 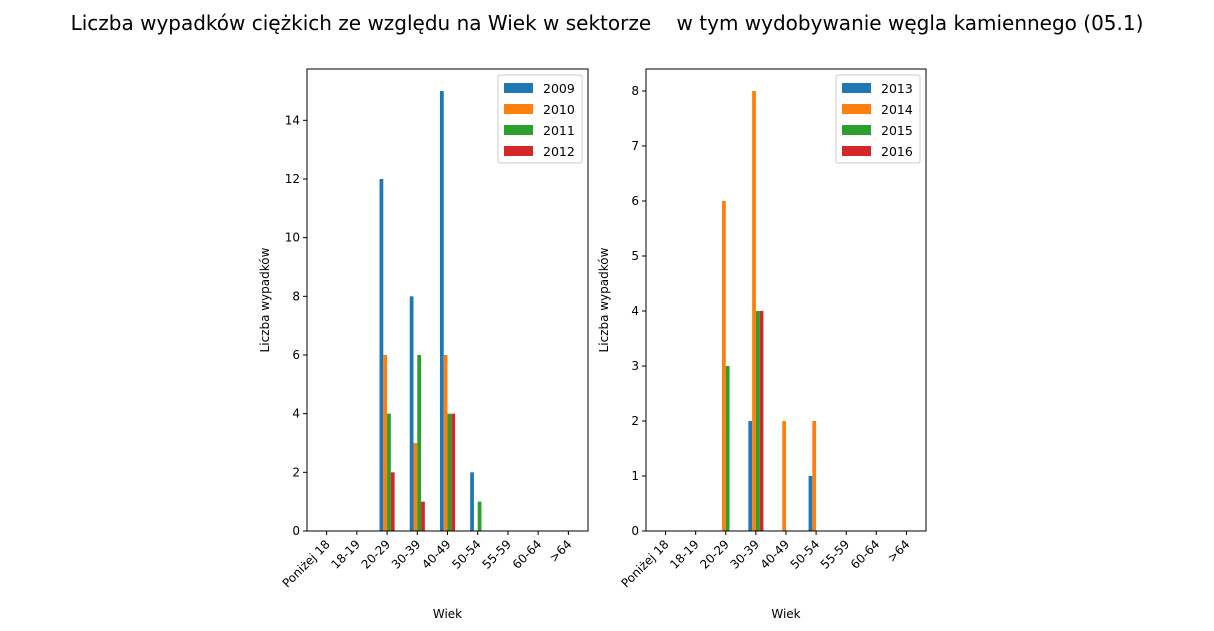 What do you see at coordinates (856, 151) in the screenshot?
I see `legend-swatch-2016` at bounding box center [856, 151].